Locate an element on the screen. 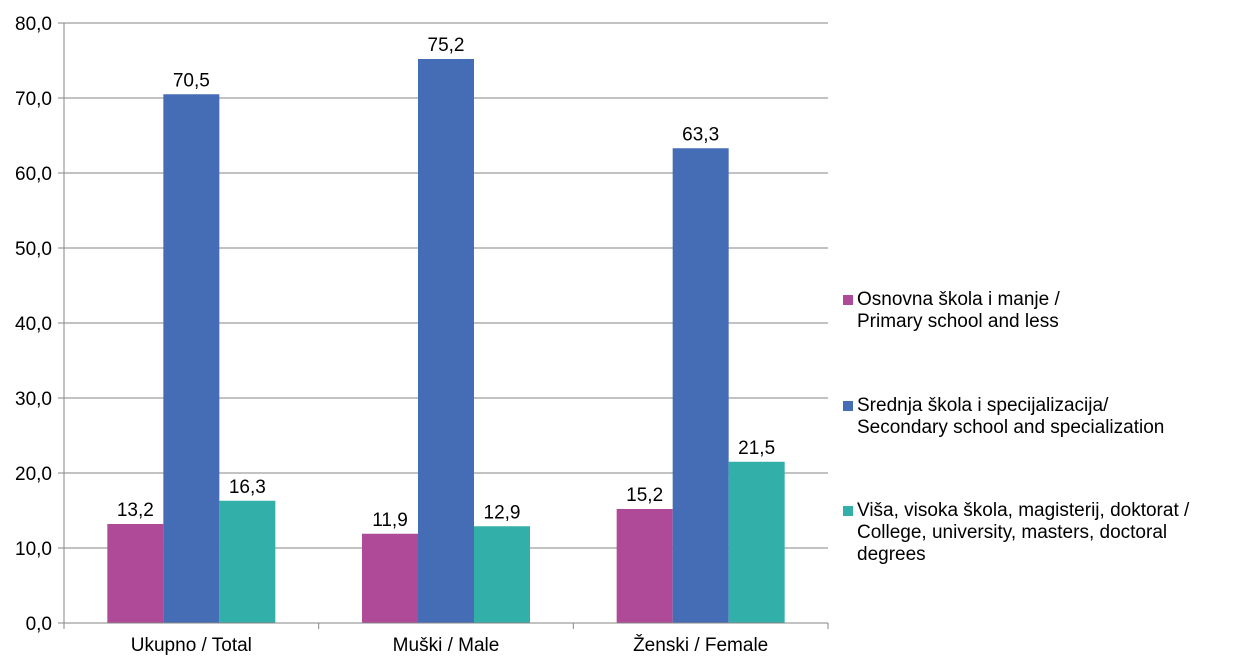 The height and width of the screenshot is (658, 1241). data-label: 12,9 is located at coordinates (502, 512).